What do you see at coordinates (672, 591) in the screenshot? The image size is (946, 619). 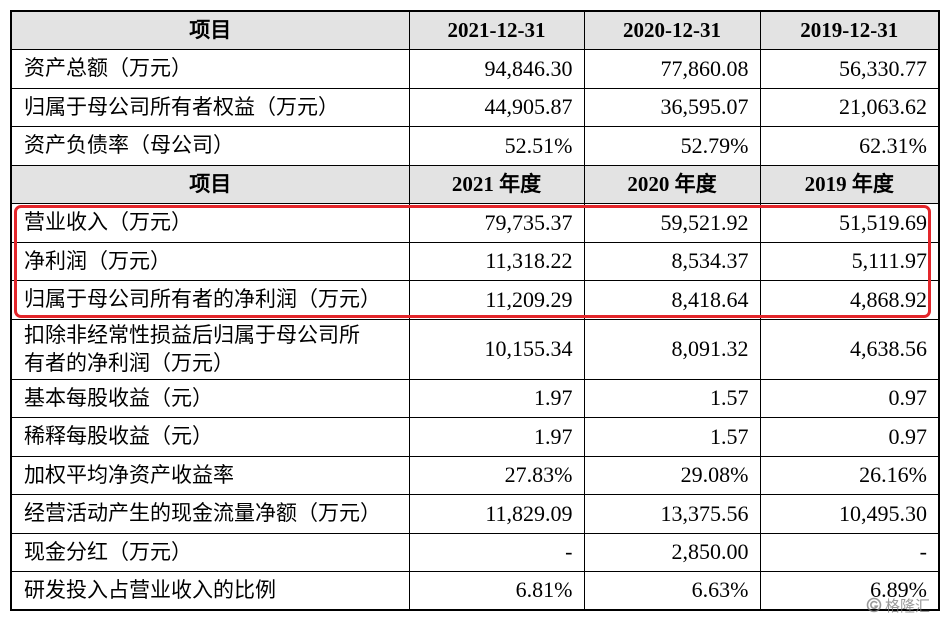 I see `value-cell: 6.63%` at bounding box center [672, 591].